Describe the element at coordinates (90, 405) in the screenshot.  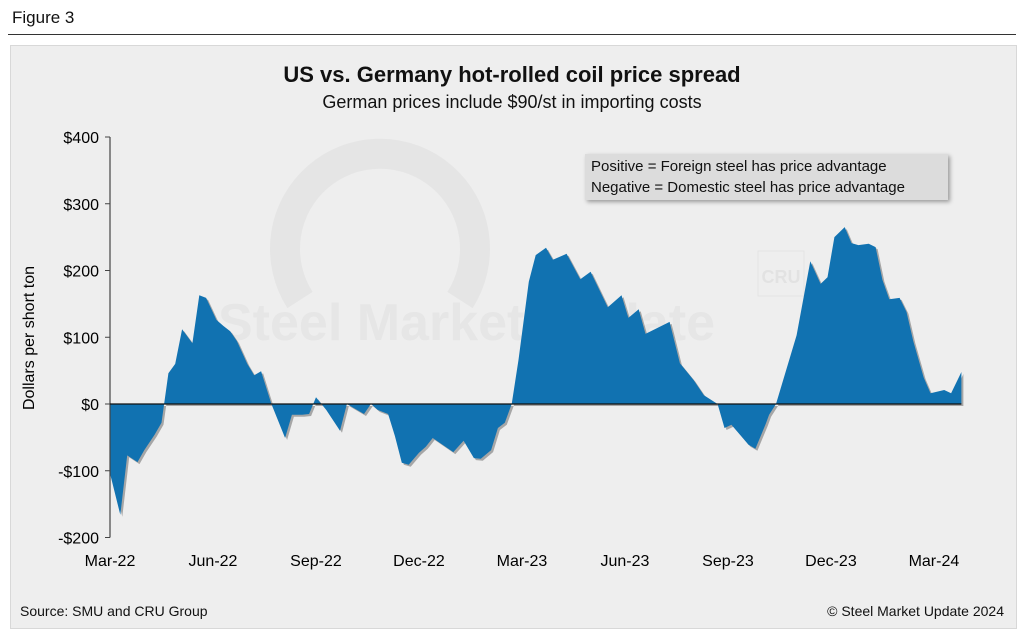
I see `y-tick-label: $0` at that location.